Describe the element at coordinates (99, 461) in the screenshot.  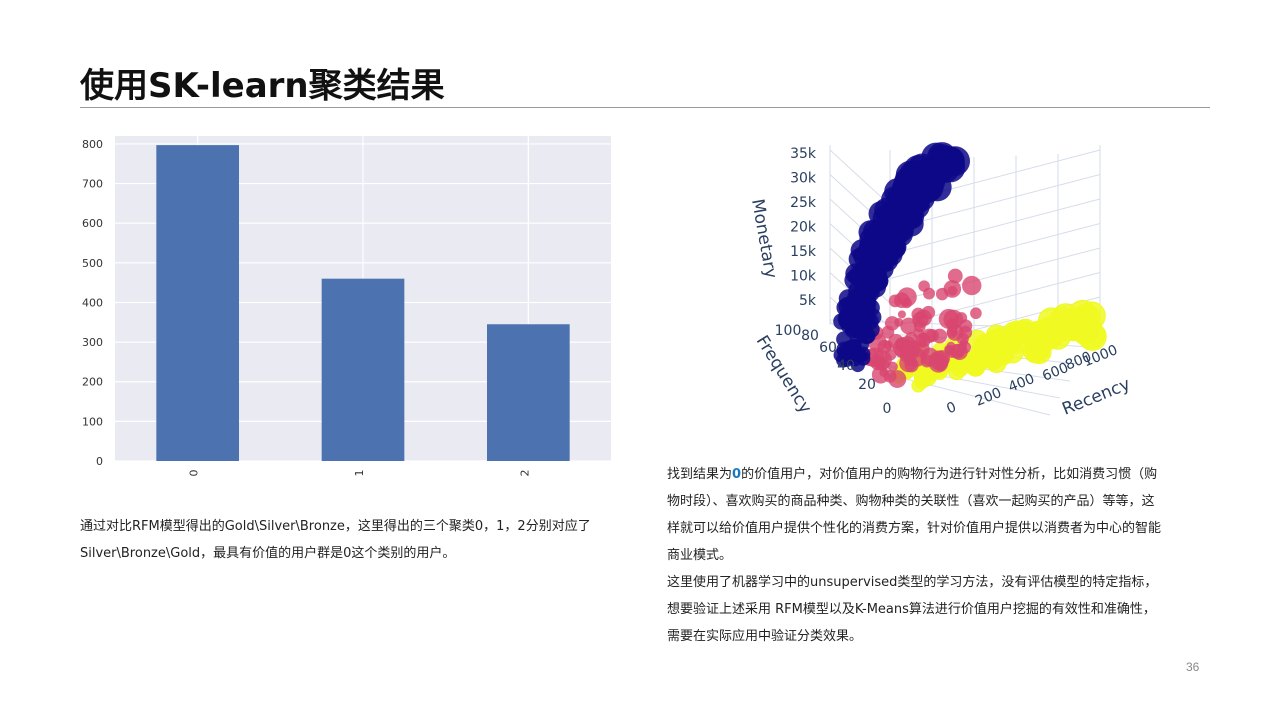
I see `y-tick-label: 0` at that location.